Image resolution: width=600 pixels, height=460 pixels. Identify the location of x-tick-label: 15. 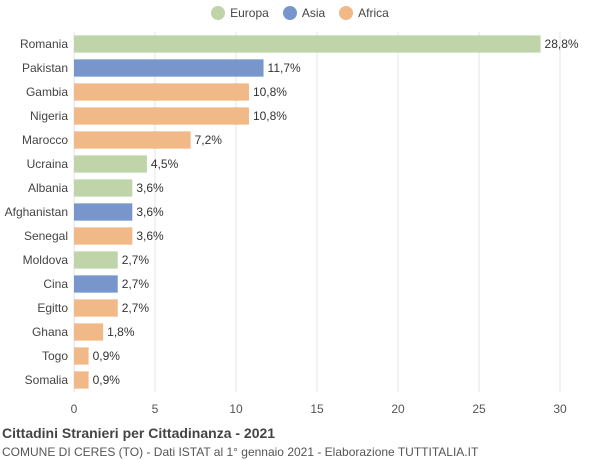
(317, 409).